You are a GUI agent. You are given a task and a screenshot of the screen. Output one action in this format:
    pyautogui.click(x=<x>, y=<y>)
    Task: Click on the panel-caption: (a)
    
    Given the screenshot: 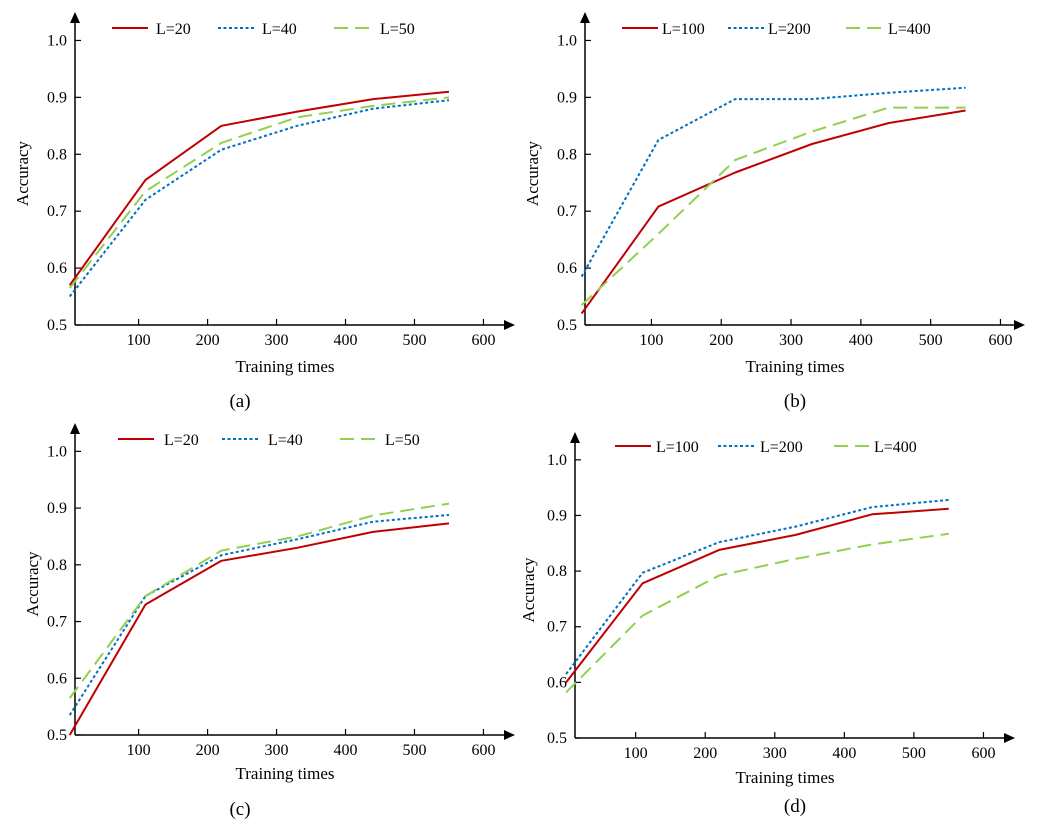 What is the action you would take?
    pyautogui.click(x=239, y=401)
    